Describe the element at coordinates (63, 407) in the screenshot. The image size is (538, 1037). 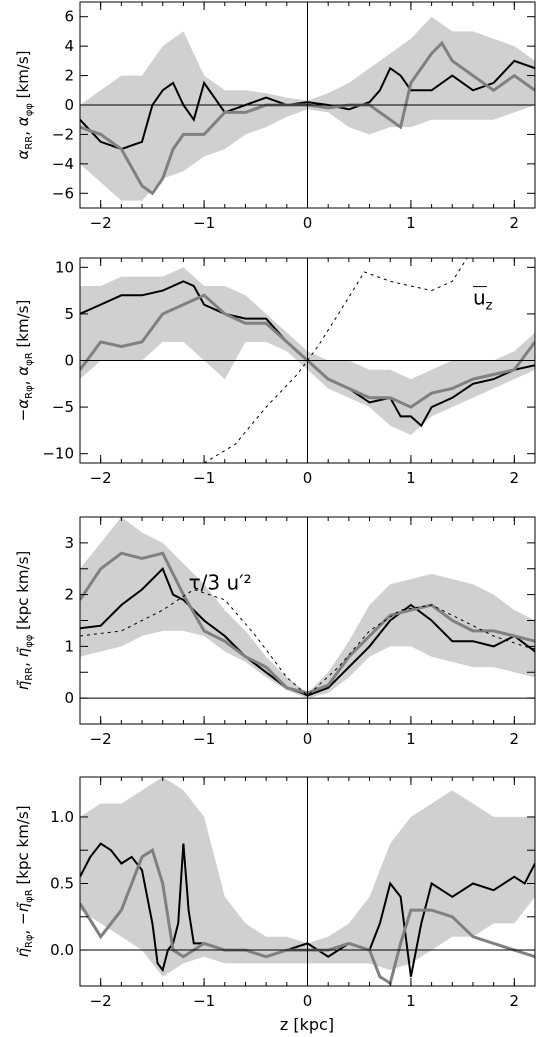
I see `y-tick-label: −5` at that location.